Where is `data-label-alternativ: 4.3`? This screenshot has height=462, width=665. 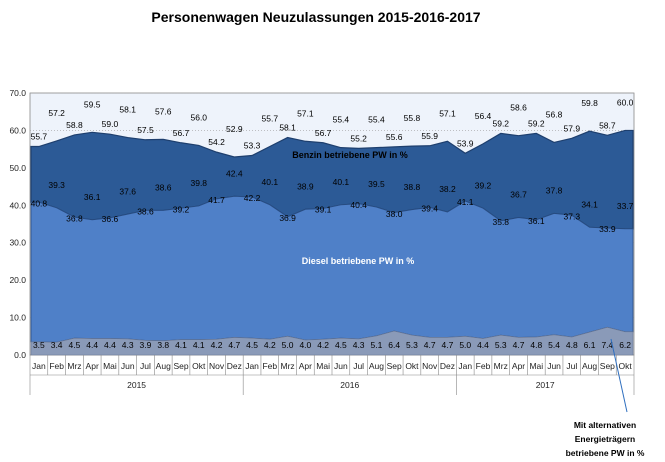 data-label-alternativ: 4.3 is located at coordinates (359, 345).